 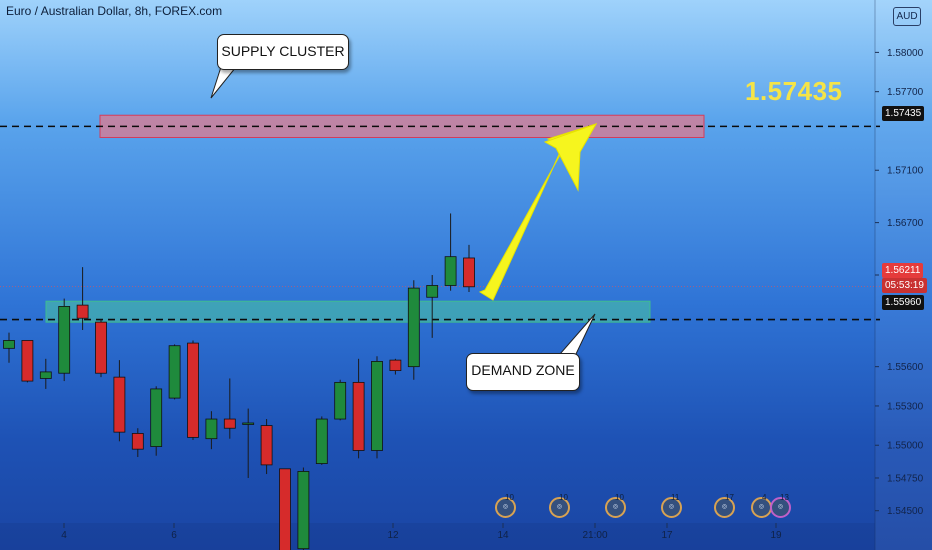 I want to click on supply-cluster-label: SUPPLY CLUSTER, so click(x=283, y=52).